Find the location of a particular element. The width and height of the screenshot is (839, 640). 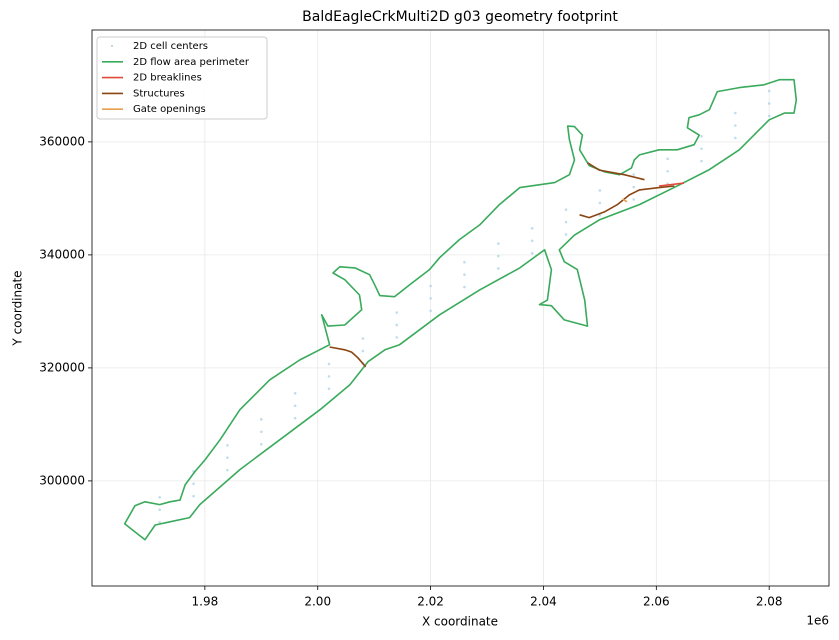

x-tick-label: 2.04 is located at coordinates (543, 602).